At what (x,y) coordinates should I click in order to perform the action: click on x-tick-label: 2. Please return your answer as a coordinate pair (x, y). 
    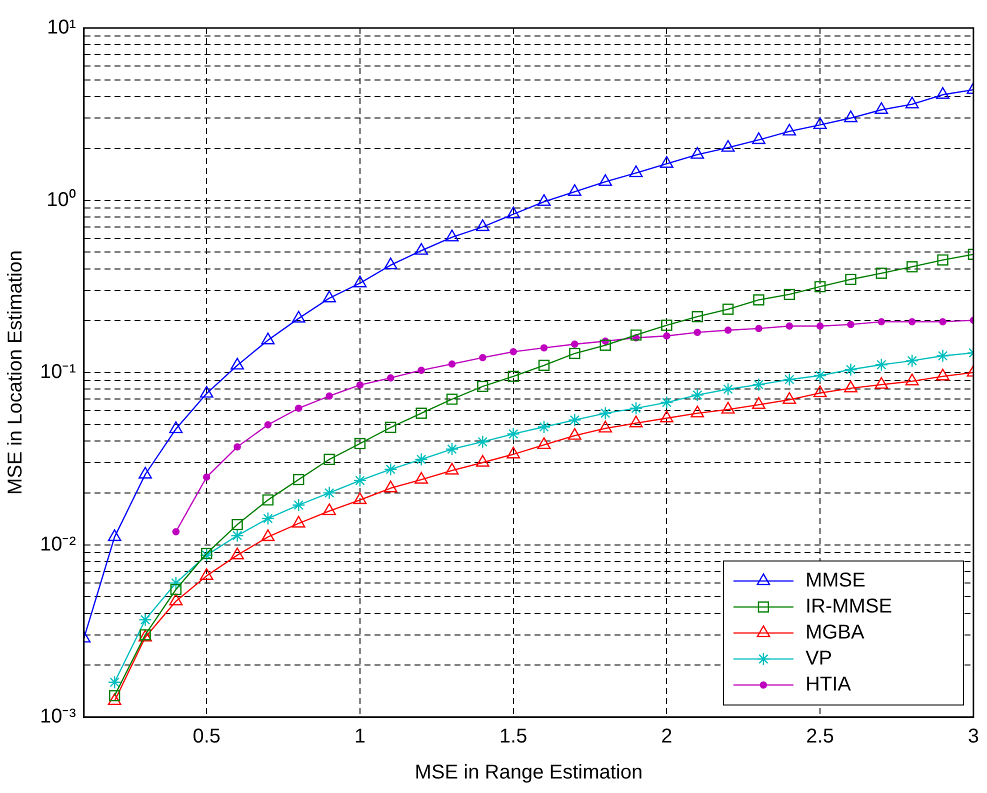
    Looking at the image, I should click on (666, 737).